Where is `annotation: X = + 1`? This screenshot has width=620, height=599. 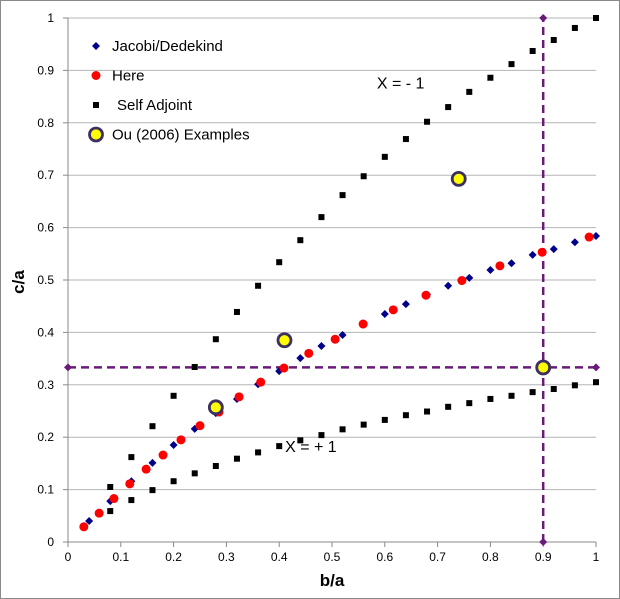 annotation: X = + 1 is located at coordinates (311, 447).